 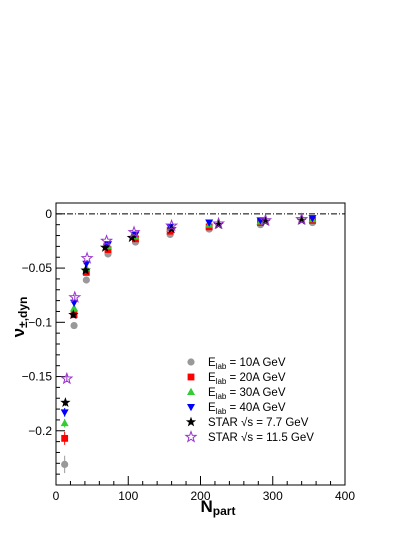 I want to click on x-tick-label: 300, so click(x=273, y=496).